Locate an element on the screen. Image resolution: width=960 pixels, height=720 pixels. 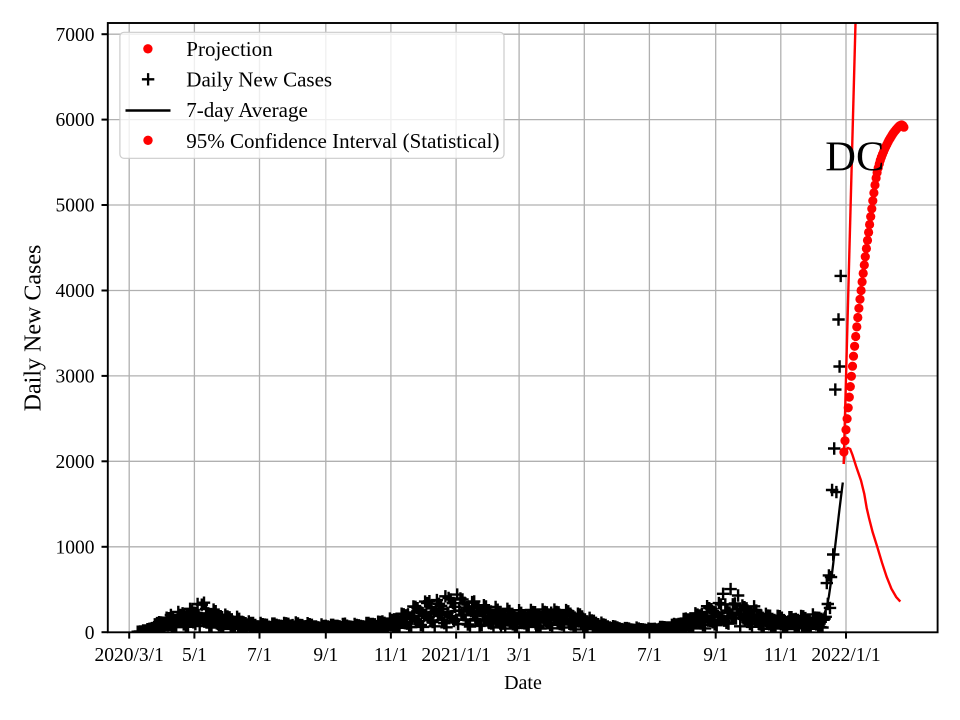
svg-text: 4000 is located at coordinates (75, 291).